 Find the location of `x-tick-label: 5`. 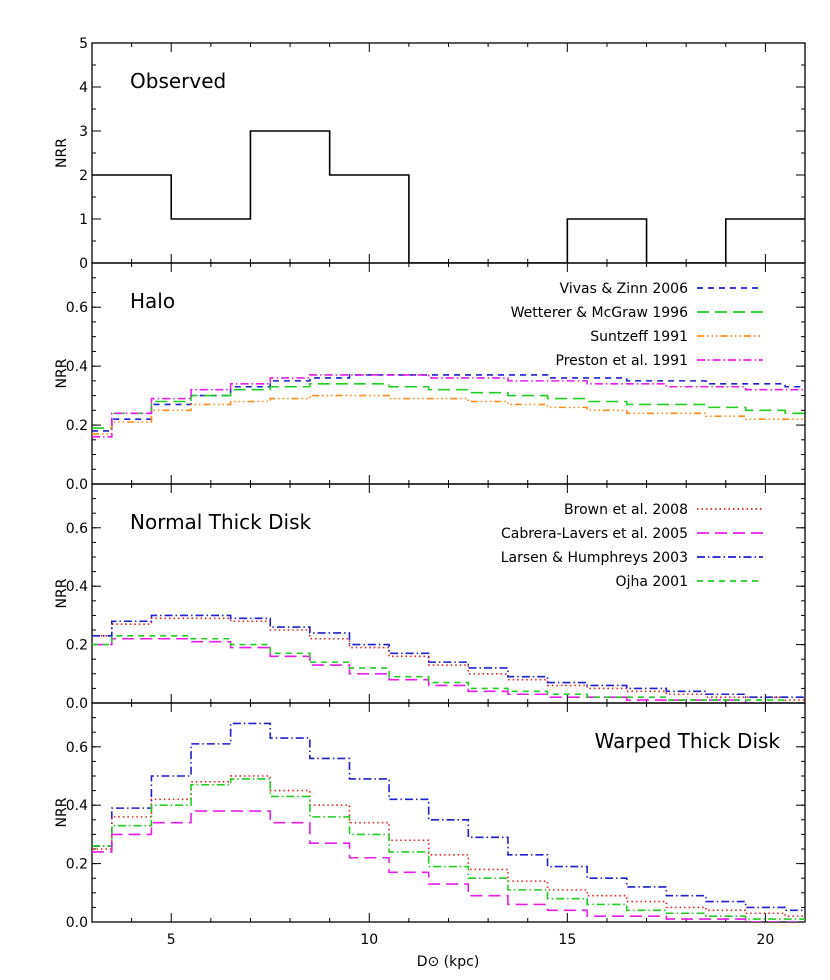

x-tick-label: 5 is located at coordinates (171, 940).